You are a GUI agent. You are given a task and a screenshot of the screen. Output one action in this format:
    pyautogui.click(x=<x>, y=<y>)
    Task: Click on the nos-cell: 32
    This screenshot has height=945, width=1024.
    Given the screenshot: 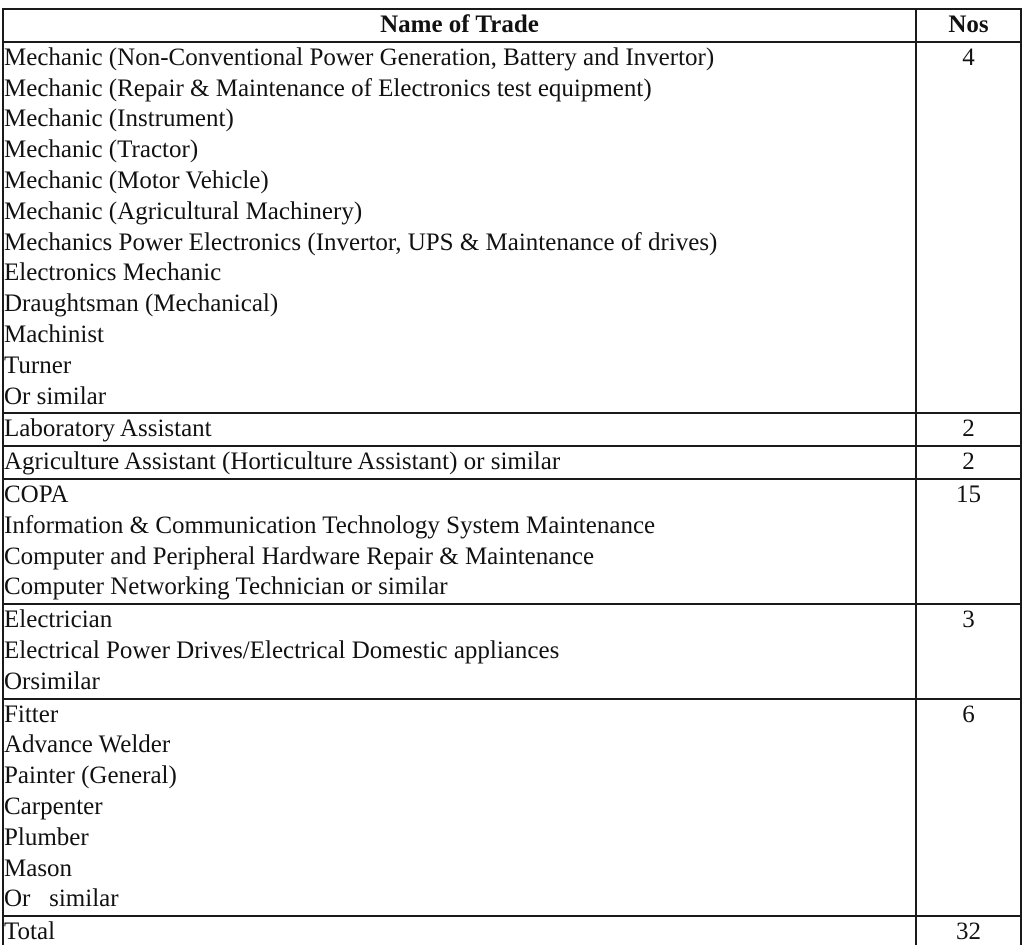 What is the action you would take?
    pyautogui.click(x=968, y=930)
    